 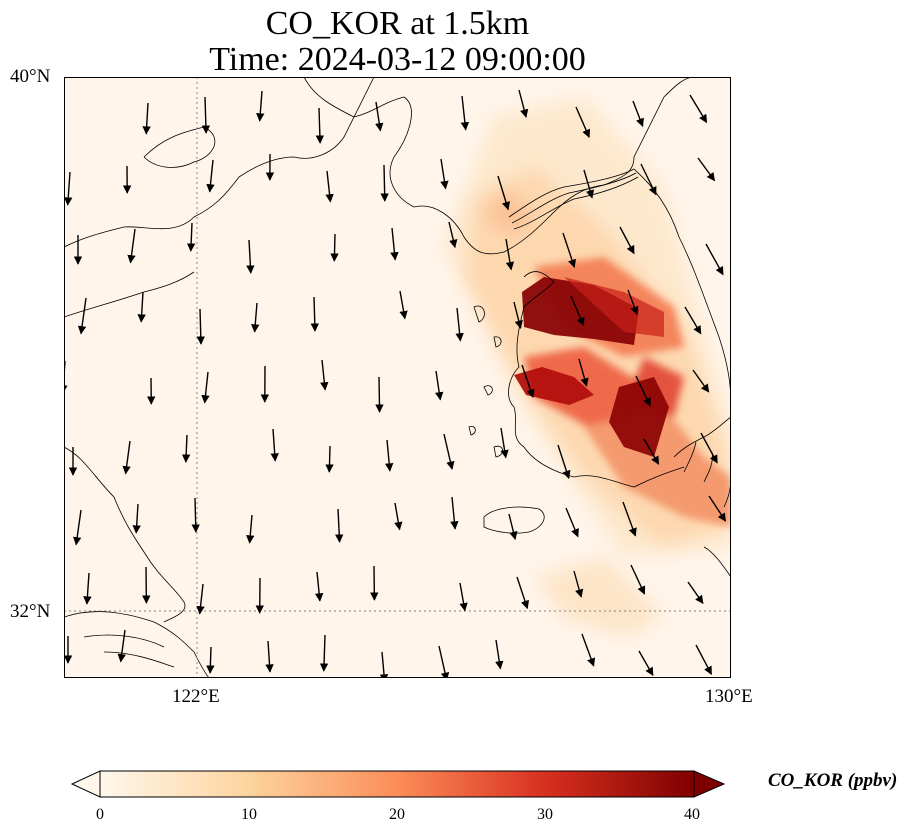 What do you see at coordinates (729, 696) in the screenshot?
I see `lon-label-130e: 130°E` at bounding box center [729, 696].